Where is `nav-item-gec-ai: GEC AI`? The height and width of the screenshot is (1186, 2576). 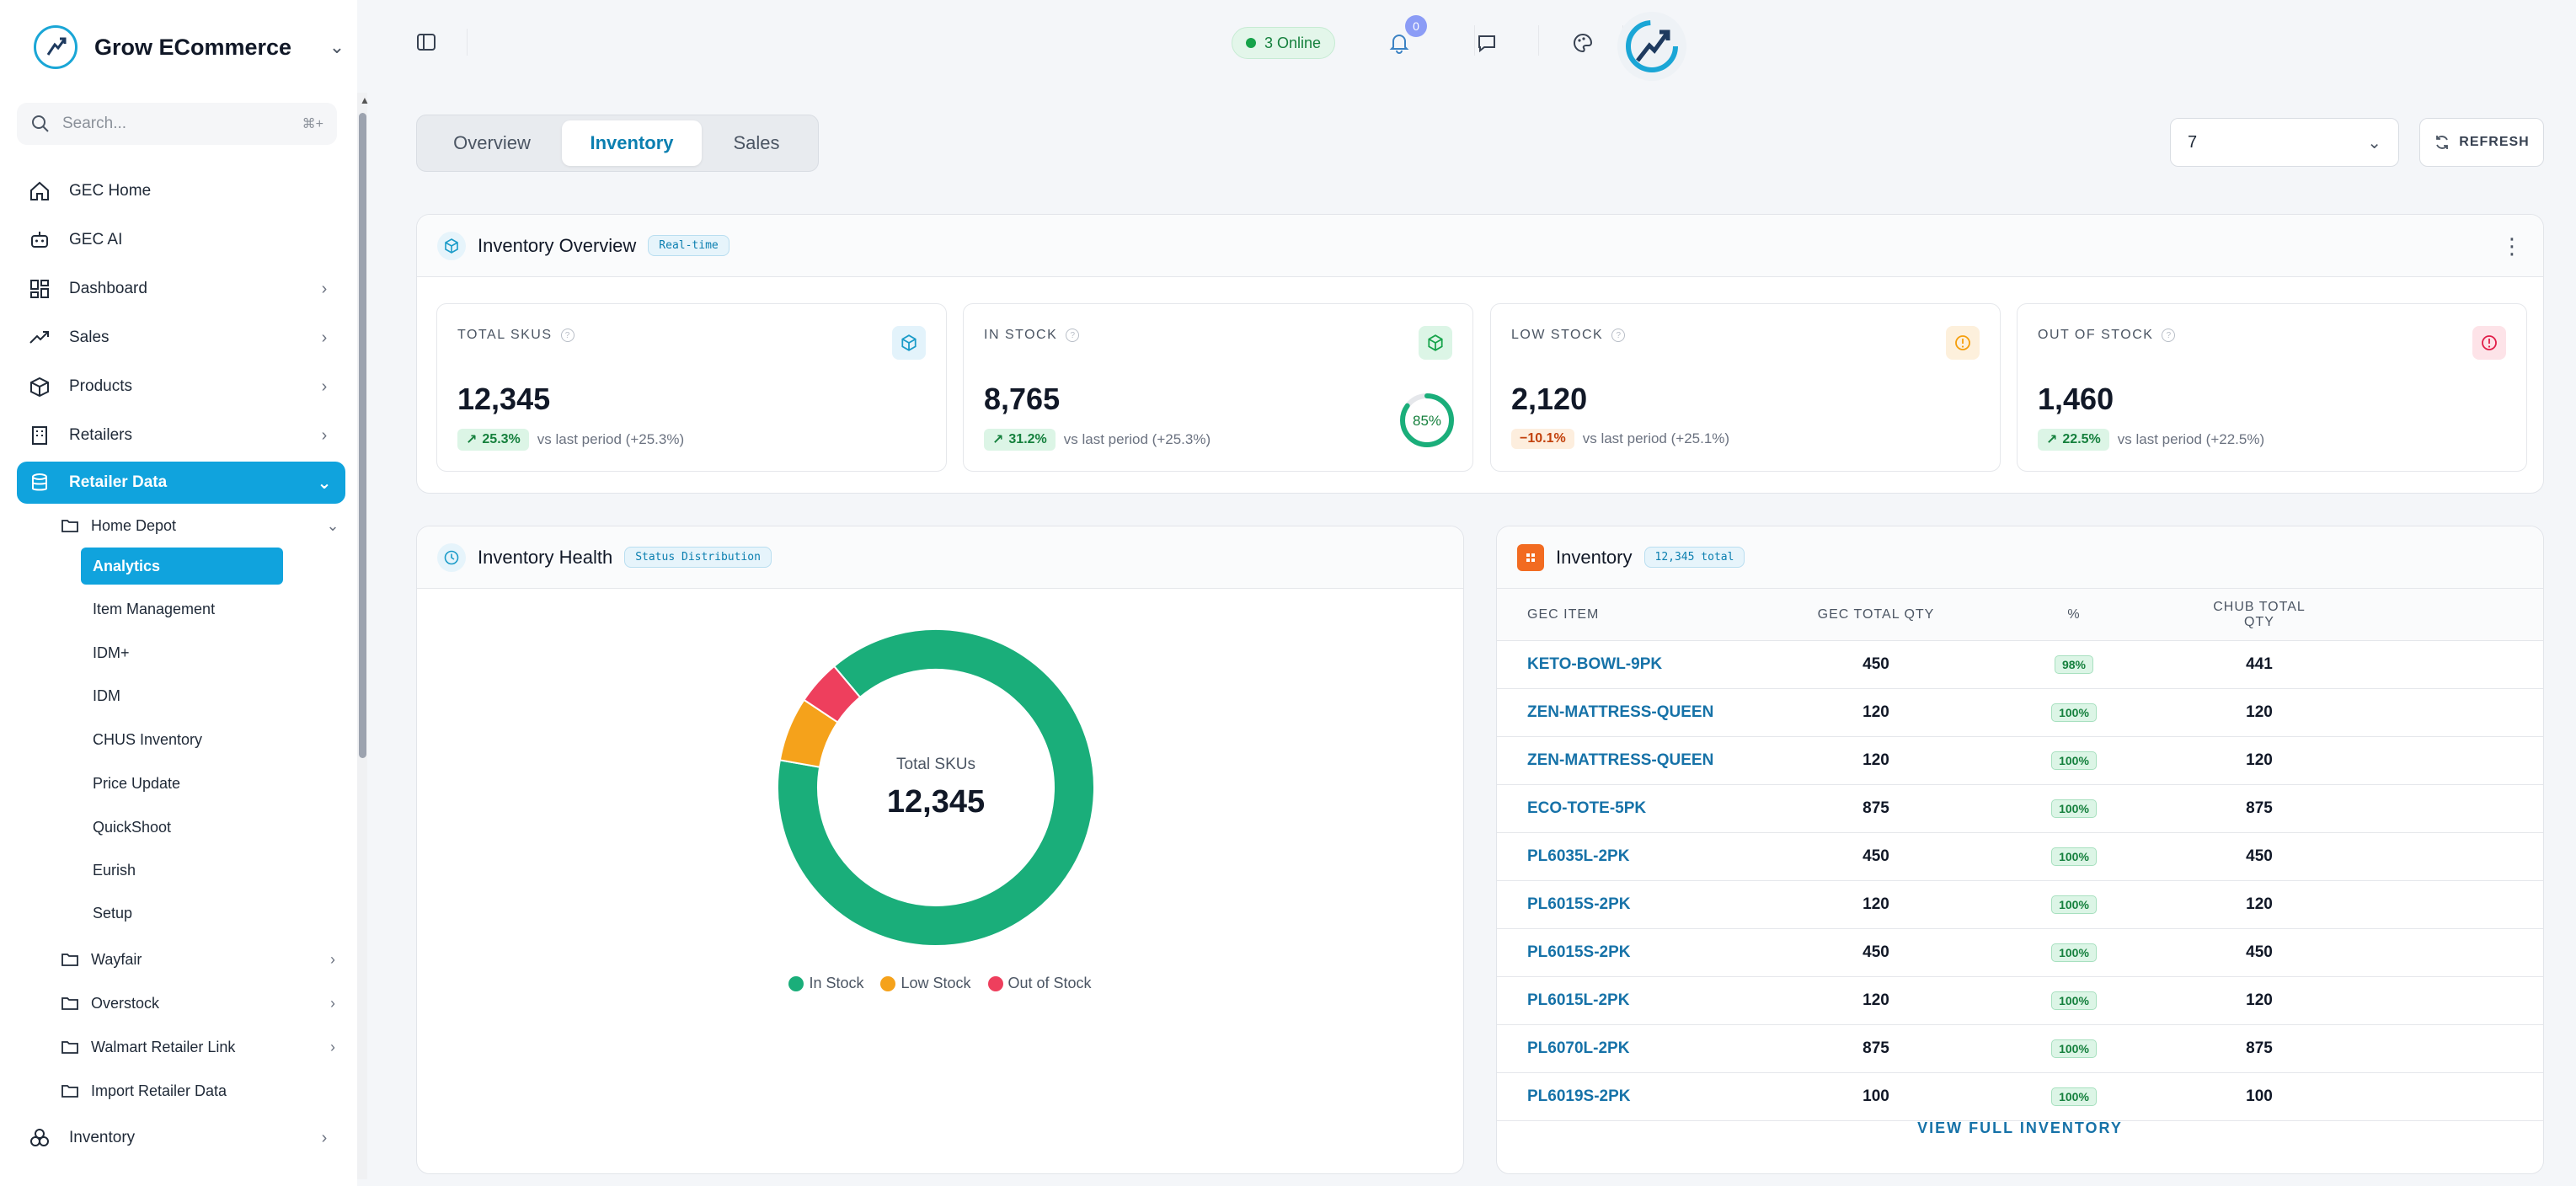 nav-item-gec-ai: GEC AI is located at coordinates (181, 240).